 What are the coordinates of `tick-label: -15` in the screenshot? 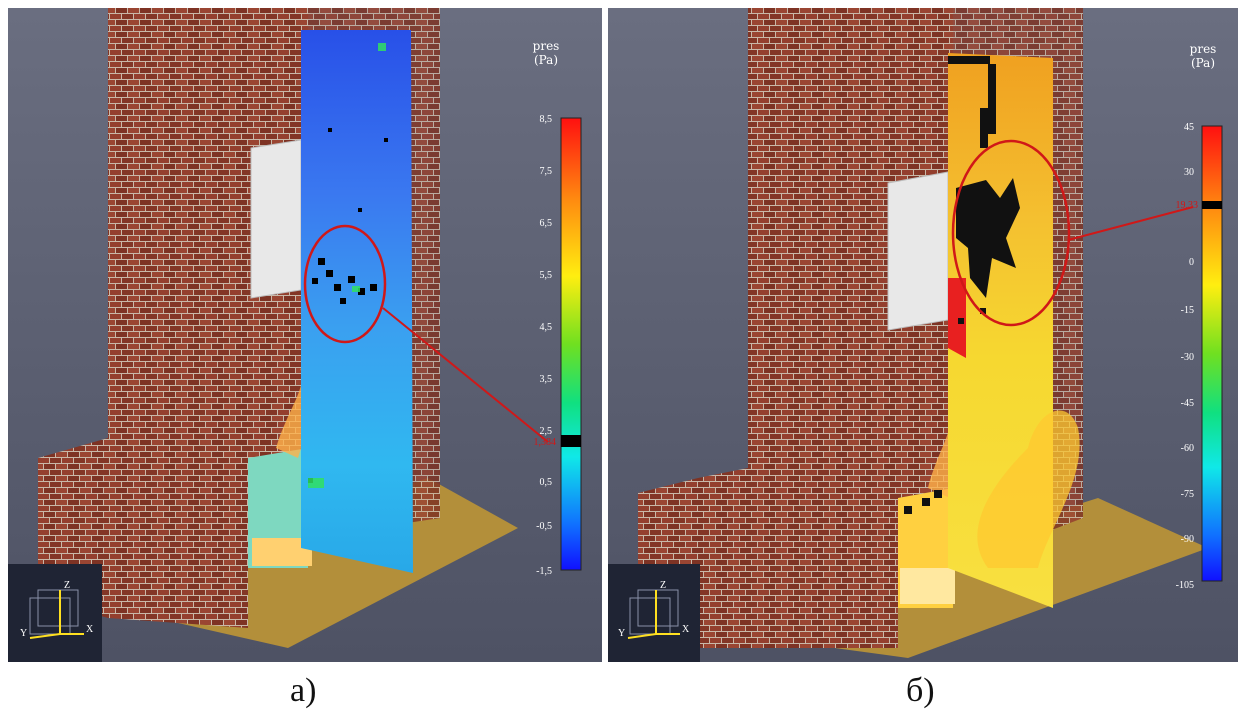 It's located at (1187, 310).